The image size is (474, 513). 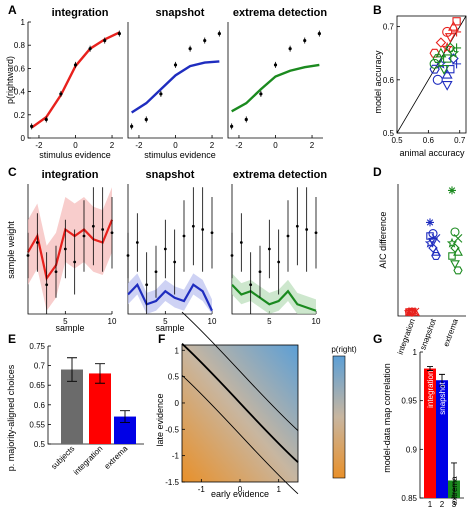 I want to click on panel-c-title-3: extrema detection, so click(x=280, y=175).